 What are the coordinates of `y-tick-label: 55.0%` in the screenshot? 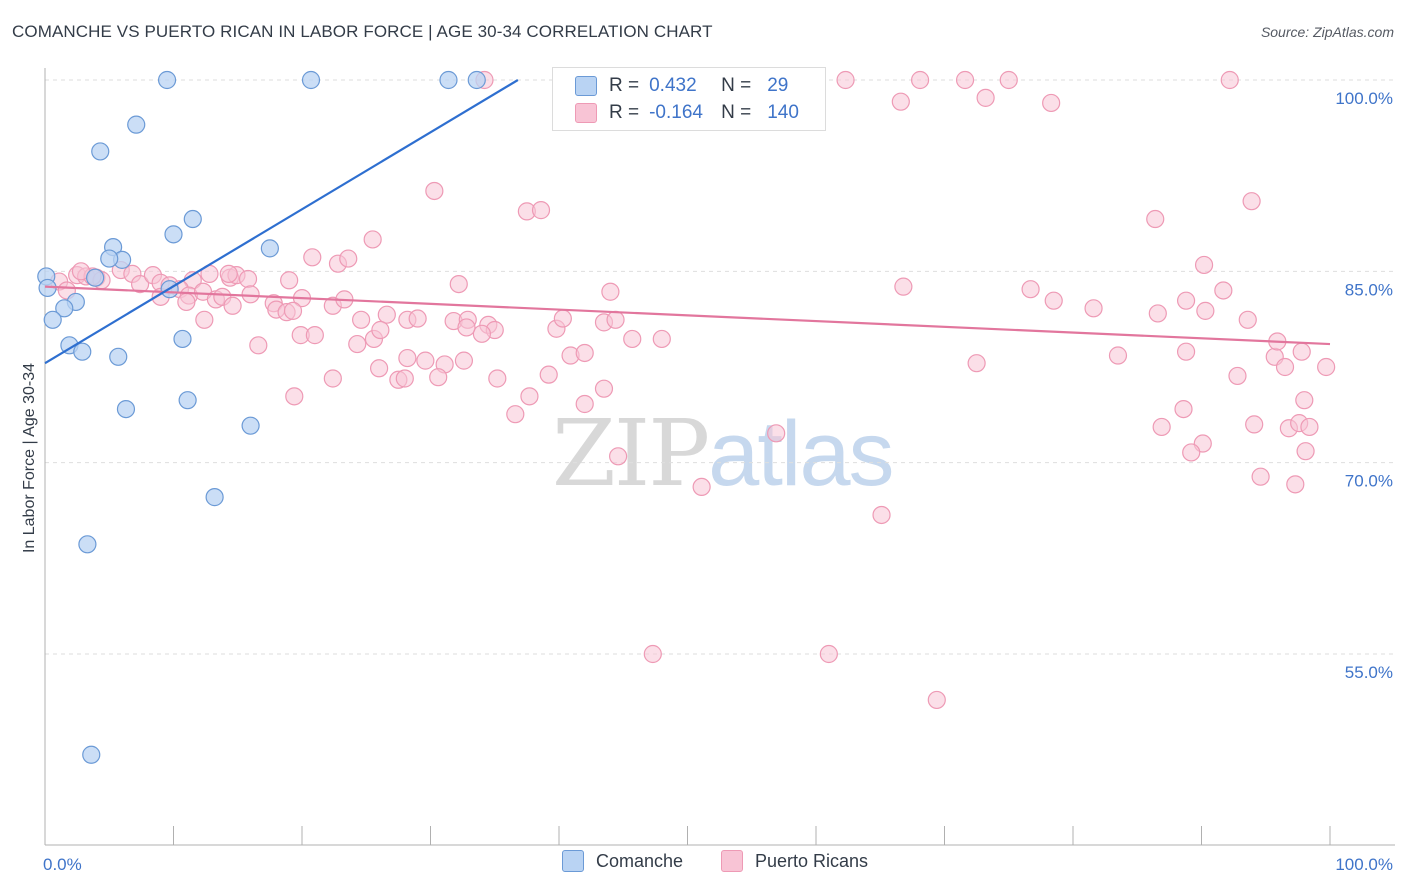 It's located at (1369, 672).